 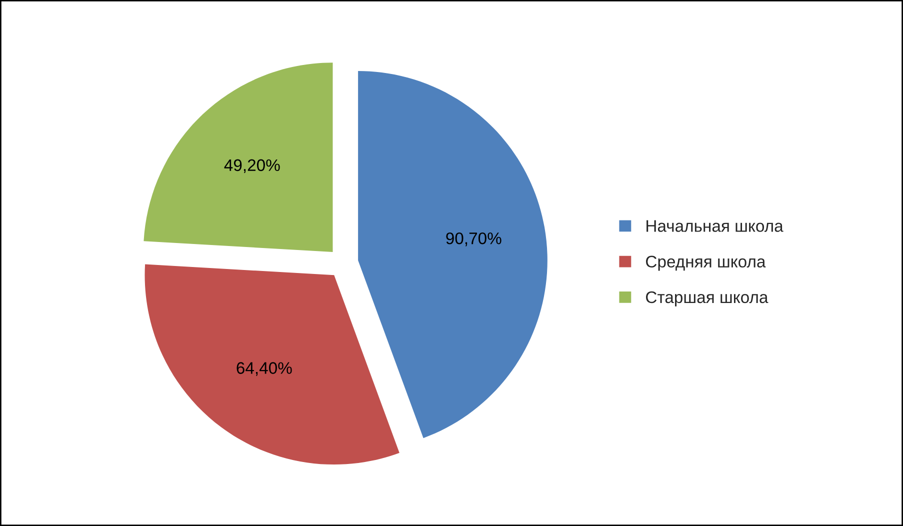 I want to click on legend-label: Старшая школа, so click(x=707, y=298).